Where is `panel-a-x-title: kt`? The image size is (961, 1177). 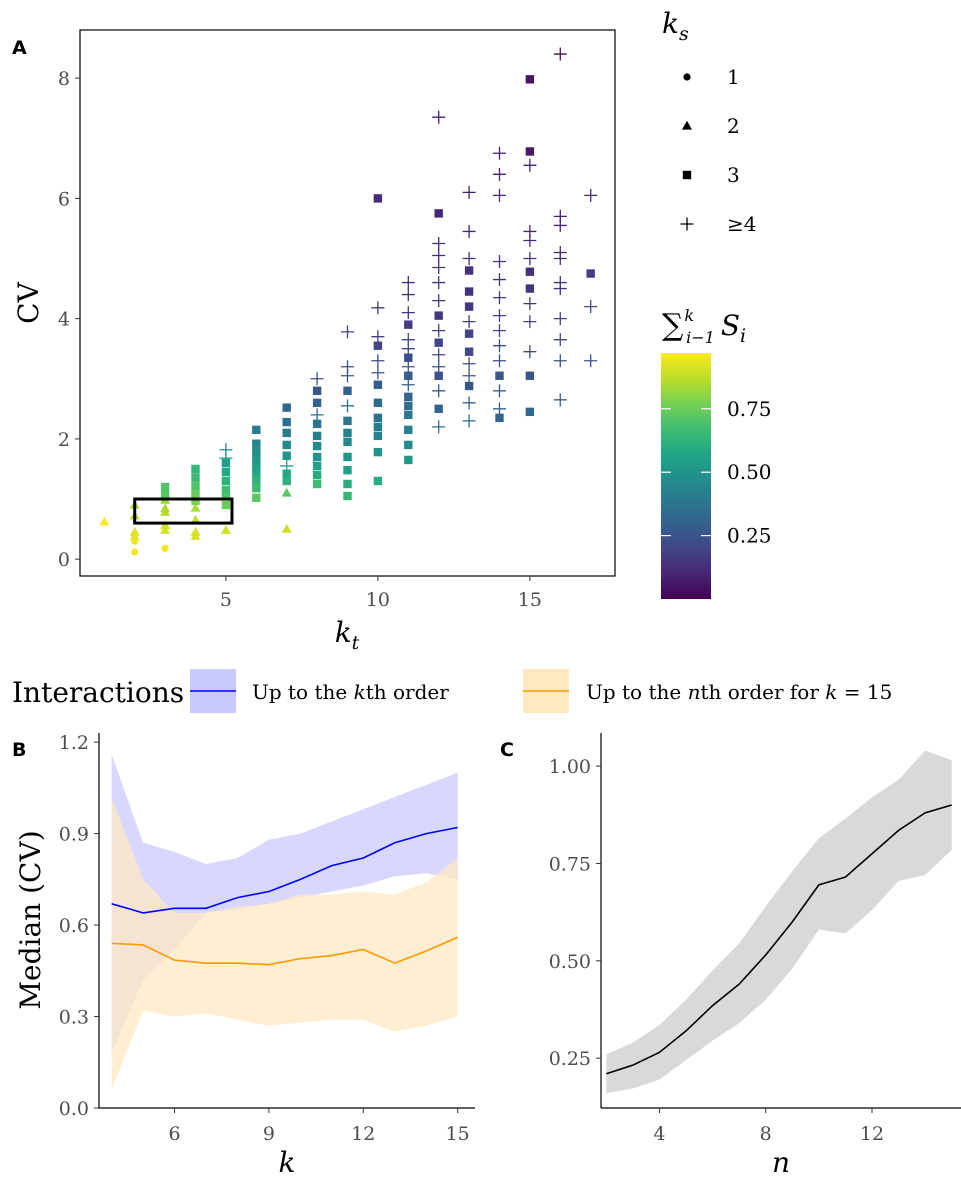 panel-a-x-title: kt is located at coordinates (347, 635).